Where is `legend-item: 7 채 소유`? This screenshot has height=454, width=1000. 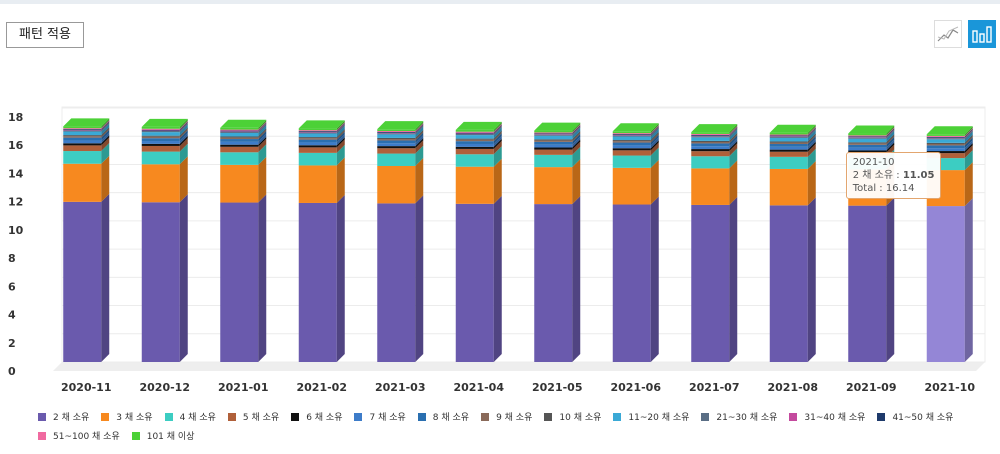
legend-item: 7 채 소유 is located at coordinates (380, 416).